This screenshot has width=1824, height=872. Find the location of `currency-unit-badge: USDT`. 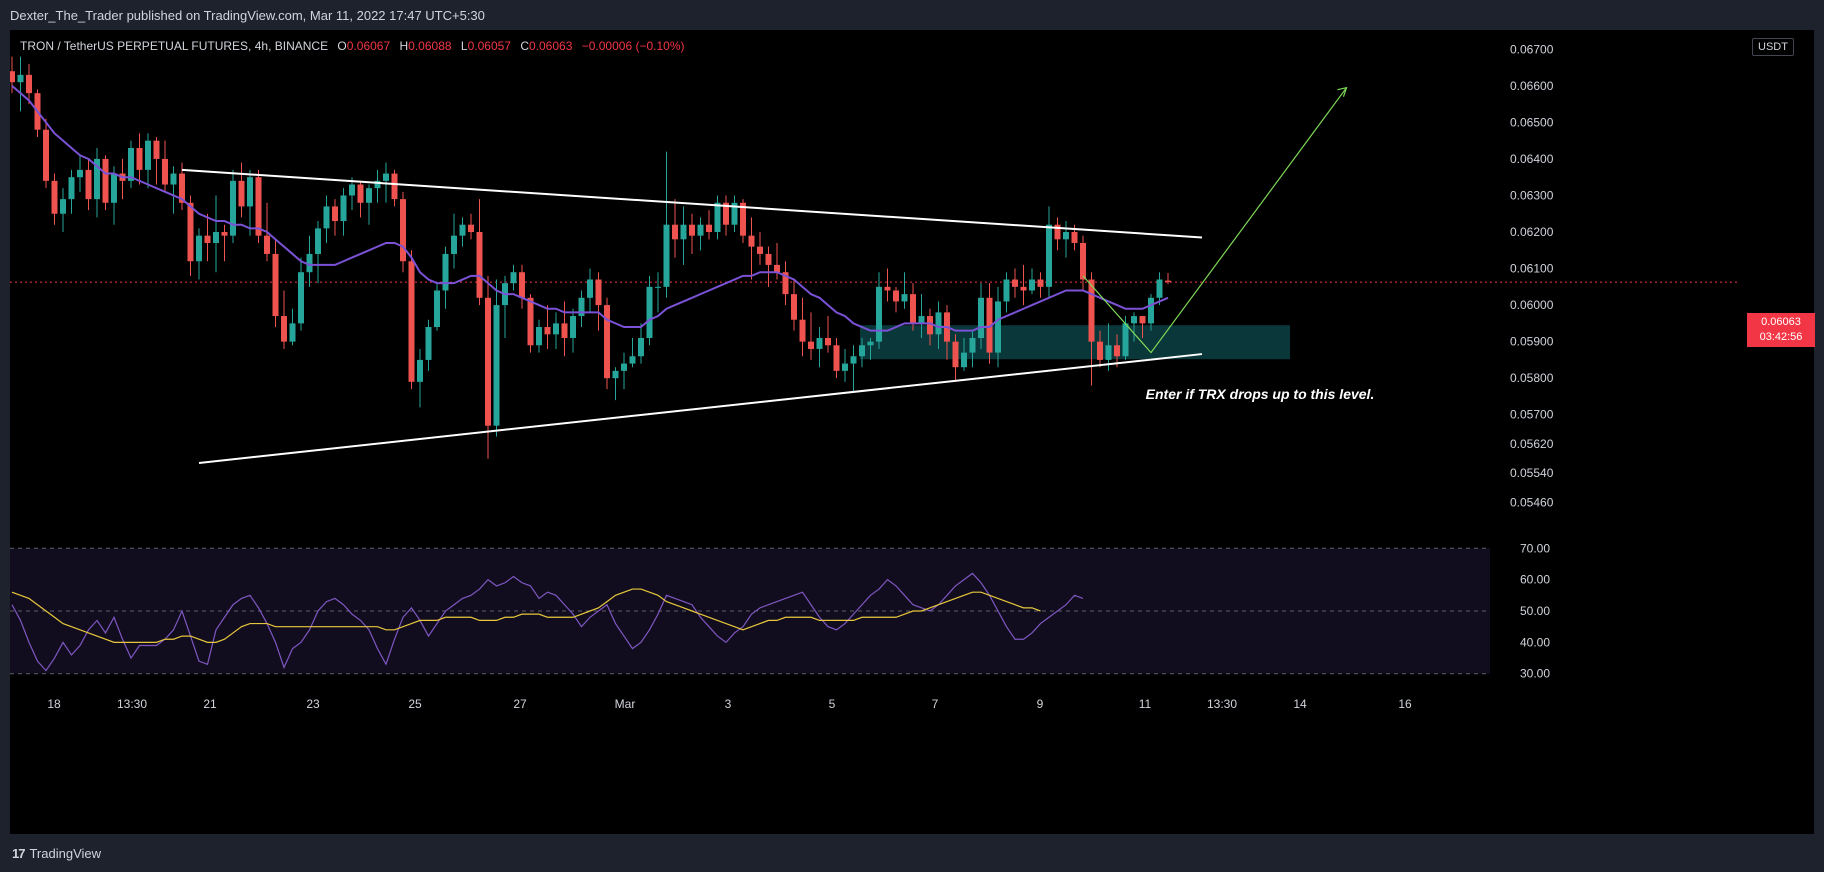

currency-unit-badge: USDT is located at coordinates (1773, 47).